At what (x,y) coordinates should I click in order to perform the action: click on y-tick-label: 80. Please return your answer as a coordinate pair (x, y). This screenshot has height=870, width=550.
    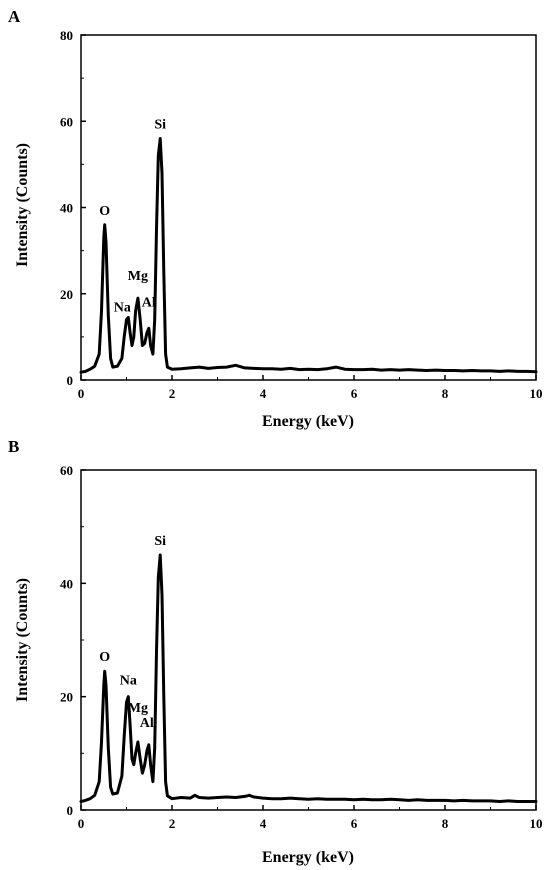
    Looking at the image, I should click on (66, 35).